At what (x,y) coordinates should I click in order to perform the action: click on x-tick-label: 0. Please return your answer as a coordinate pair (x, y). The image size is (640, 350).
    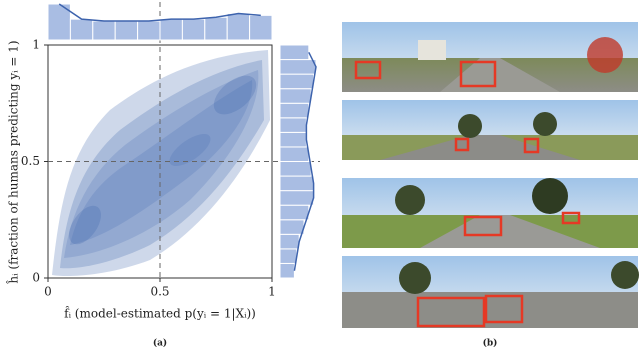
    Looking at the image, I should click on (48, 292).